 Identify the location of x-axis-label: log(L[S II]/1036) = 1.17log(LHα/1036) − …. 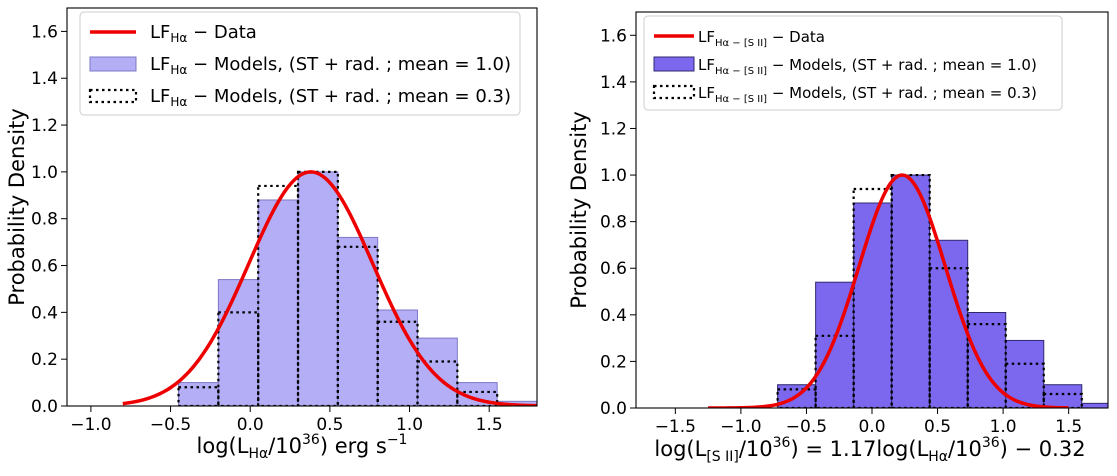
(869, 450).